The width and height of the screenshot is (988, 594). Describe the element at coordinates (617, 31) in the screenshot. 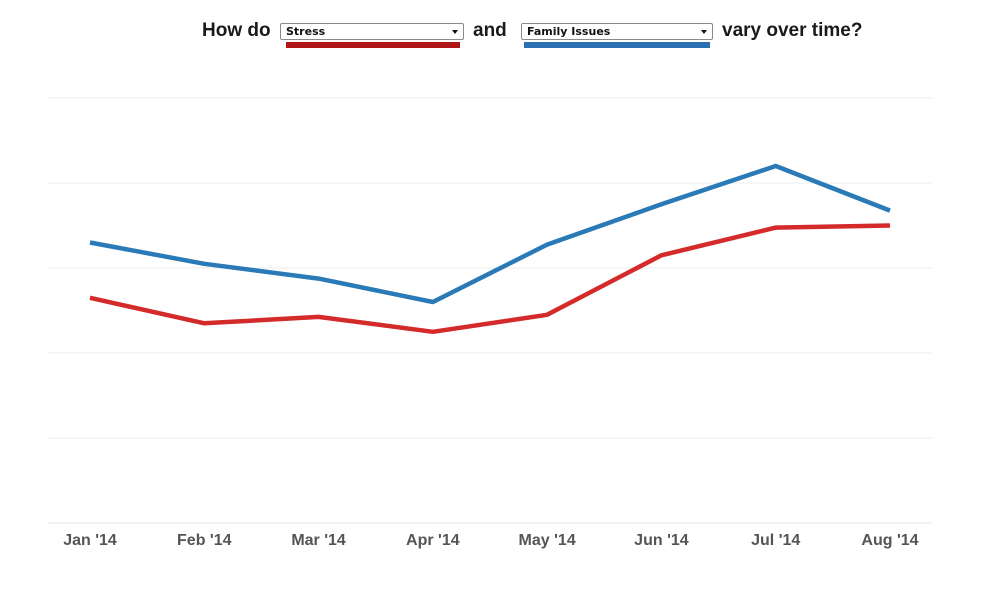

I see `series-2-select: Family Issues` at that location.